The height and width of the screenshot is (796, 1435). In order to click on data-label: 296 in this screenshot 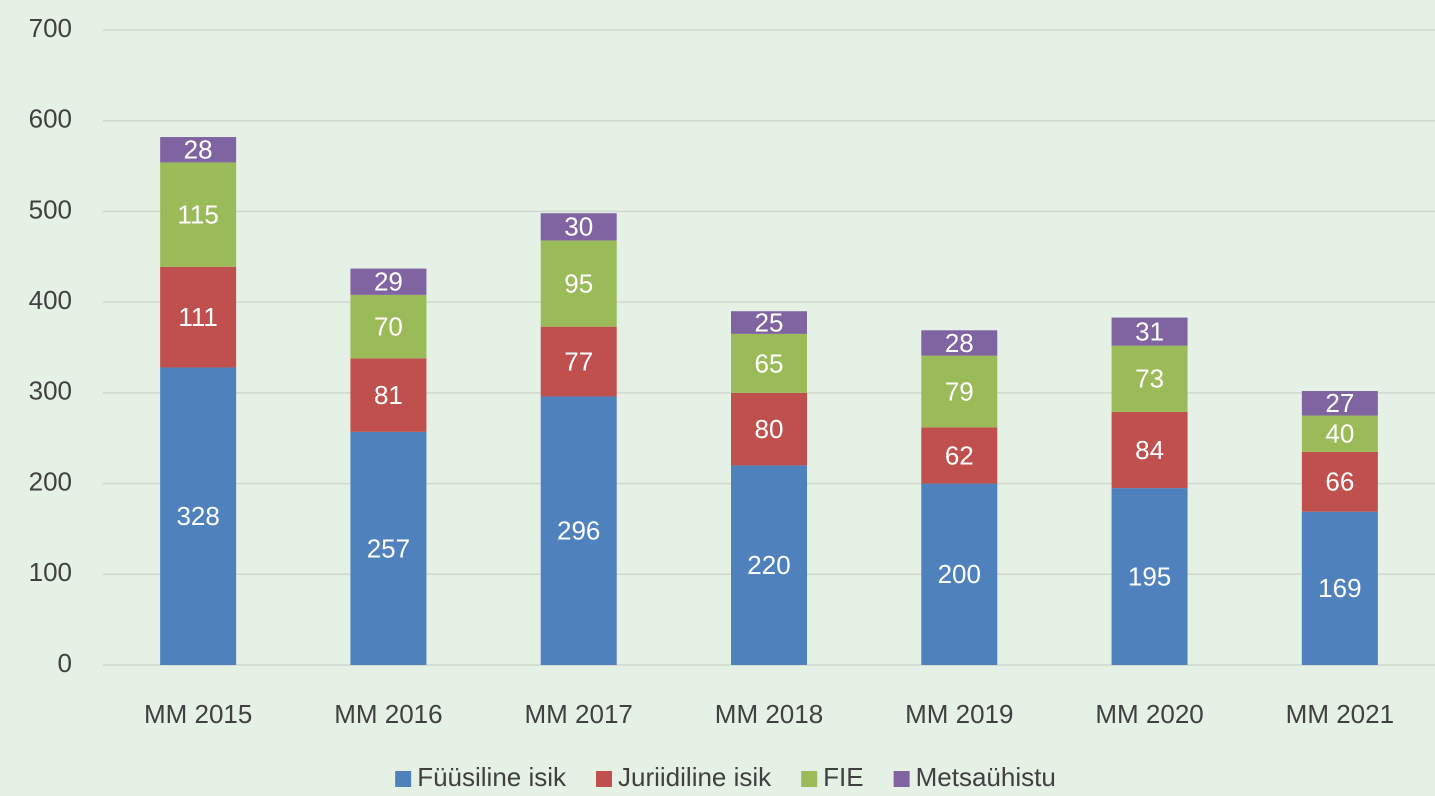, I will do `click(578, 531)`.